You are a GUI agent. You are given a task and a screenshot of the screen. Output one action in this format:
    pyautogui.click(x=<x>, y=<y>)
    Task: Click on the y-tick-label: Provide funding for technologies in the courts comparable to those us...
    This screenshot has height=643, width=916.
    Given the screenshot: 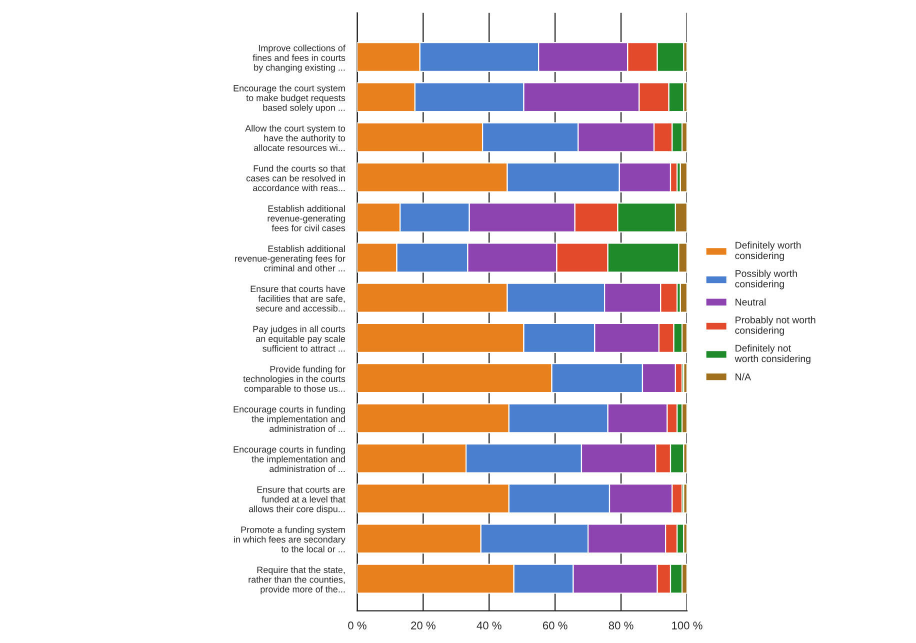 What is the action you would take?
    pyautogui.click(x=294, y=380)
    